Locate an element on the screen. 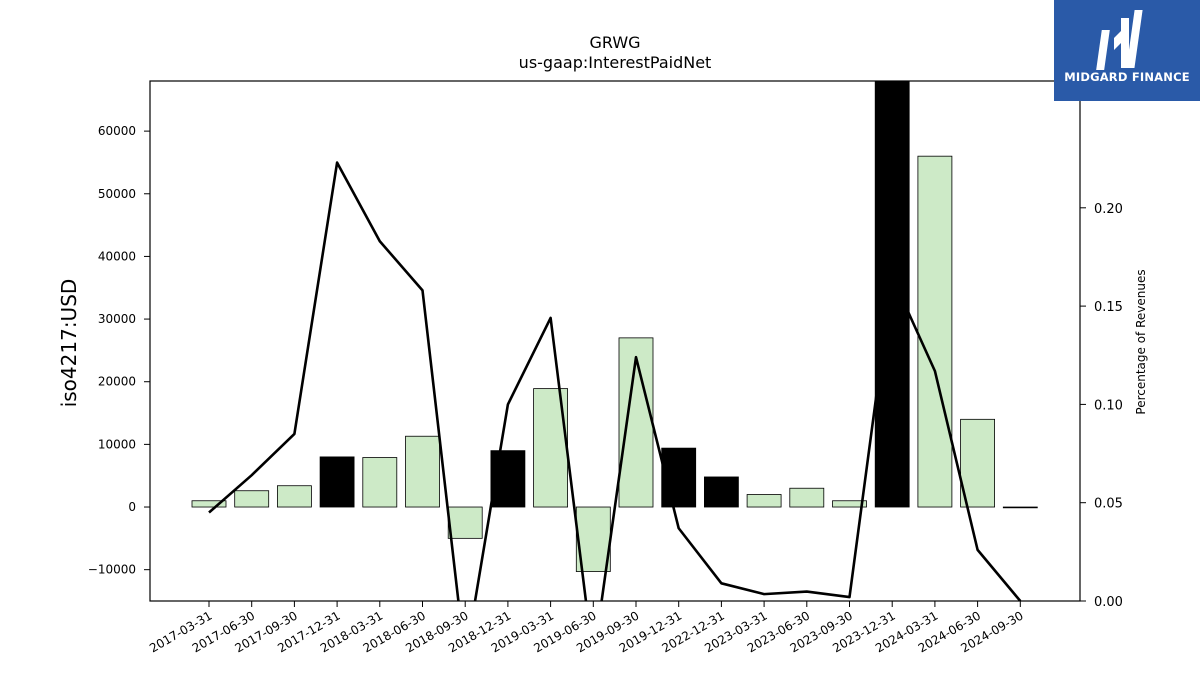  y2-tick-label: 0.20 is located at coordinates (1108, 209).